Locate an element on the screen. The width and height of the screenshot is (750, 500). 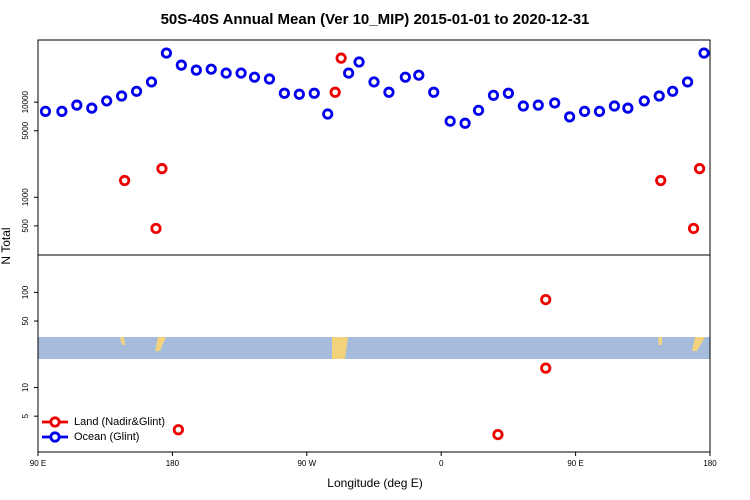
y-axis-label: N Total is located at coordinates (6, 245).